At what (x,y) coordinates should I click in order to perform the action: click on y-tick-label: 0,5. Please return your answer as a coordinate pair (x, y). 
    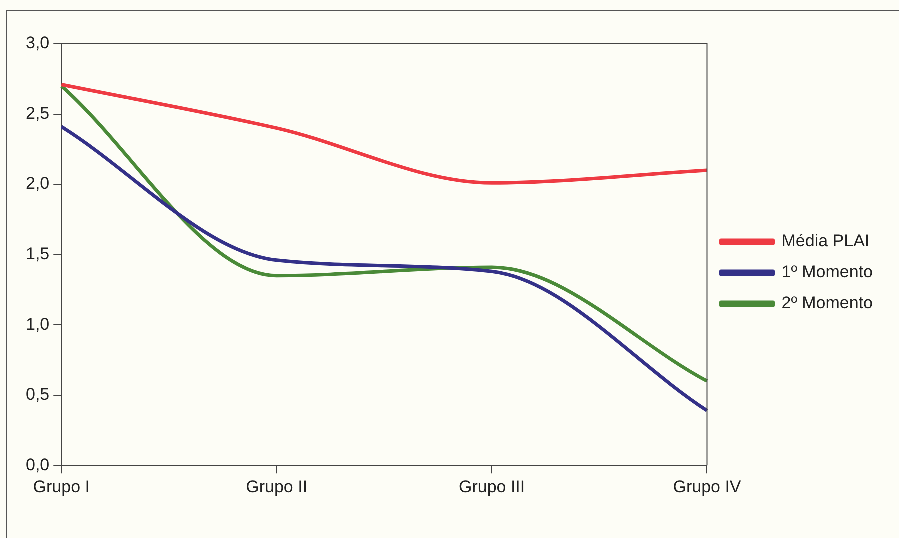
    Looking at the image, I should click on (38, 394).